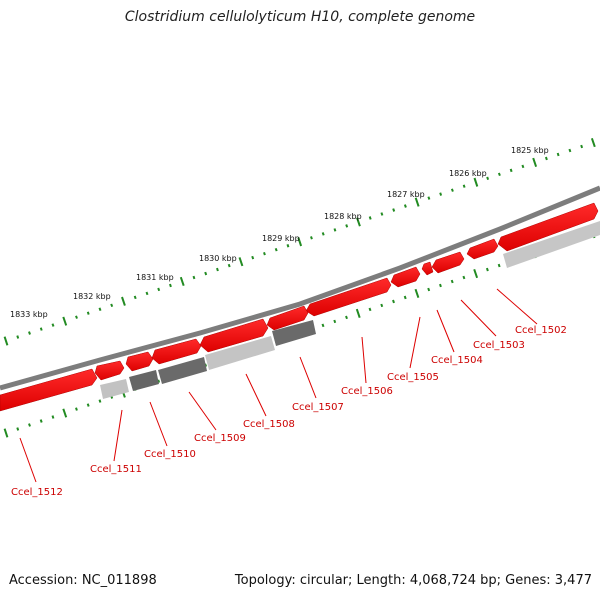 The height and width of the screenshot is (600, 600). What do you see at coordinates (413, 377) in the screenshot?
I see `gene-label-ccel-1505: Ccel_1505` at bounding box center [413, 377].